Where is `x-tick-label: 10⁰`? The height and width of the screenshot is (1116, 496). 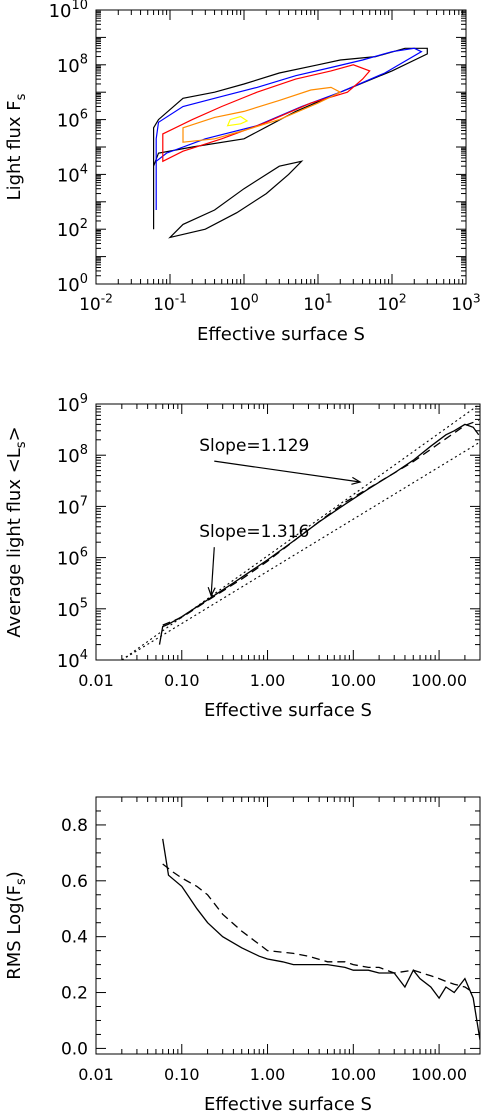
x-tick-label: 10⁰ is located at coordinates (243, 303).